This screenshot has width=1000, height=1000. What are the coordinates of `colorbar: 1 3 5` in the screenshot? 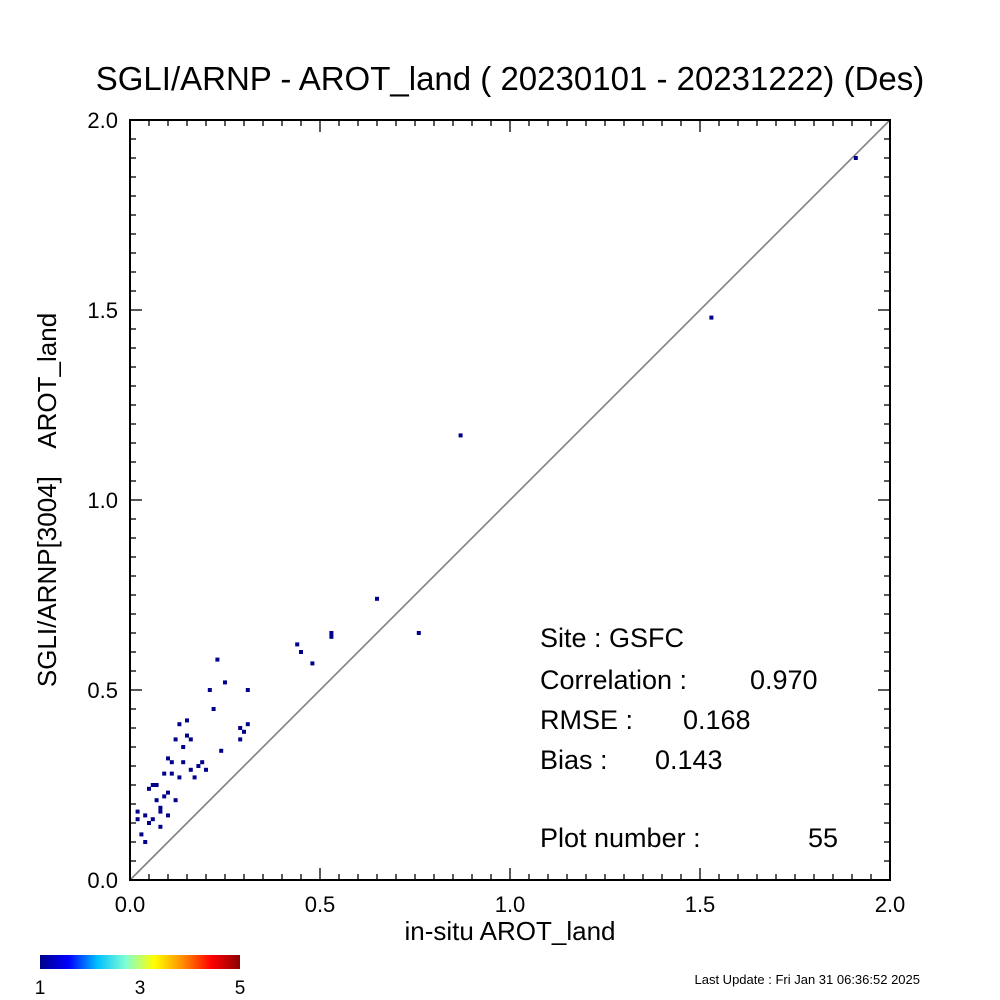 It's located at (140, 977).